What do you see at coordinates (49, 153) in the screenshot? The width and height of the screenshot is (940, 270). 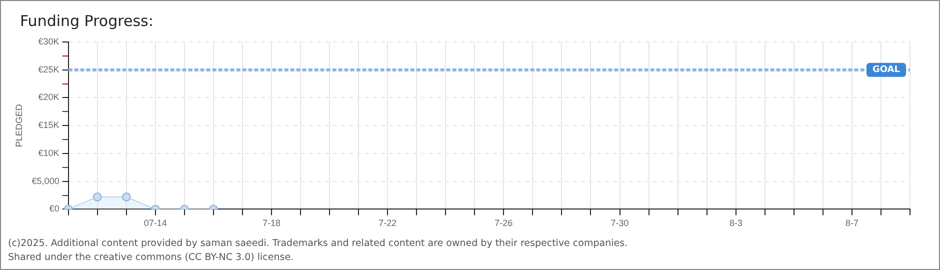 I see `y-tick-label: €10K` at bounding box center [49, 153].